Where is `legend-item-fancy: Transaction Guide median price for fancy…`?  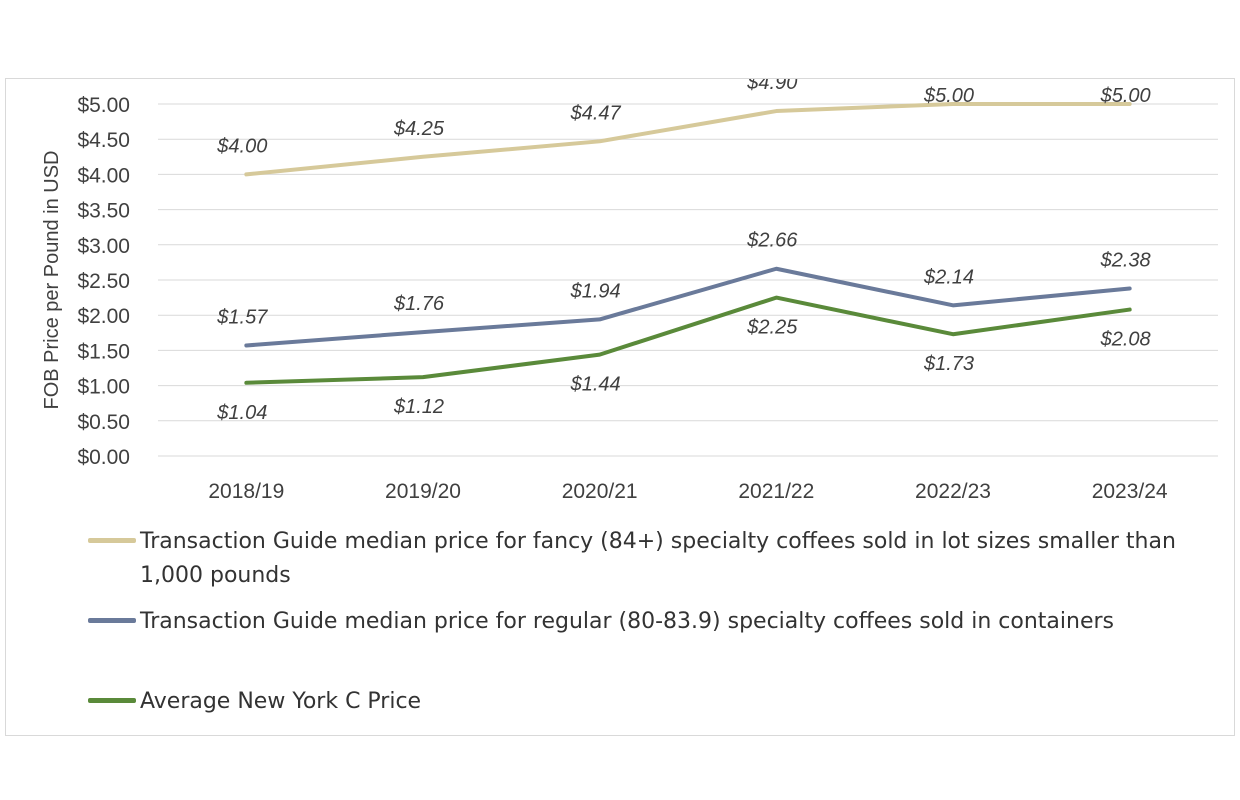 legend-item-fancy: Transaction Guide median price for fancy… is located at coordinates (638, 559).